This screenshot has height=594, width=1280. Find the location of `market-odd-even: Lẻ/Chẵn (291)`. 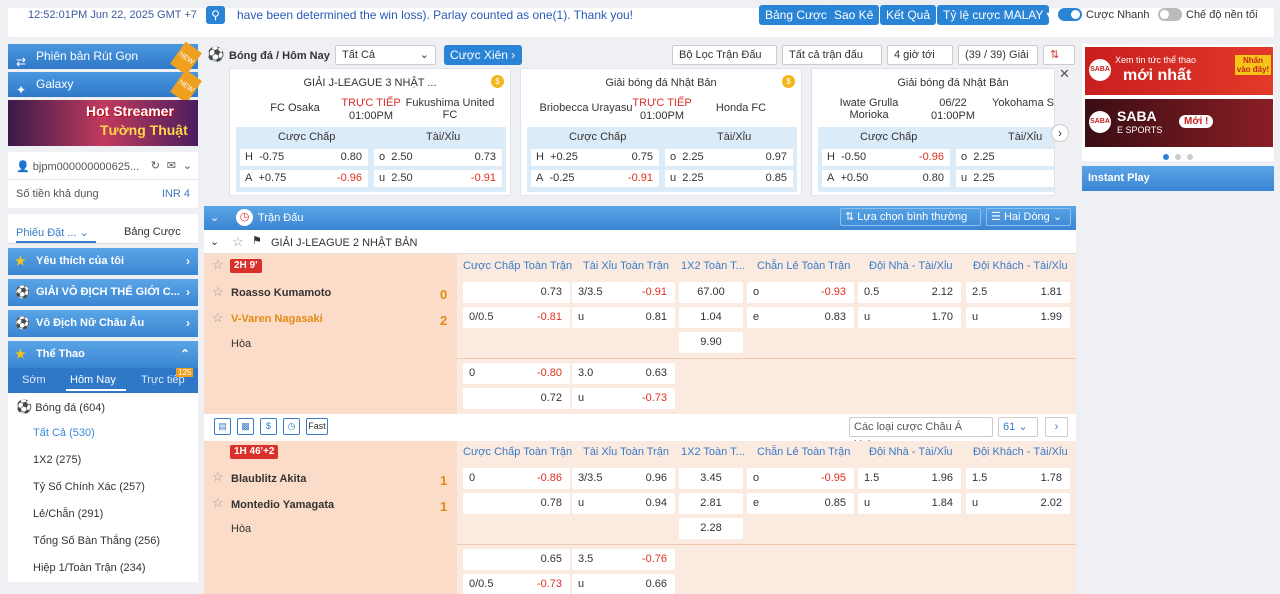

market-odd-even: Lẻ/Chẵn (291) is located at coordinates (68, 514).